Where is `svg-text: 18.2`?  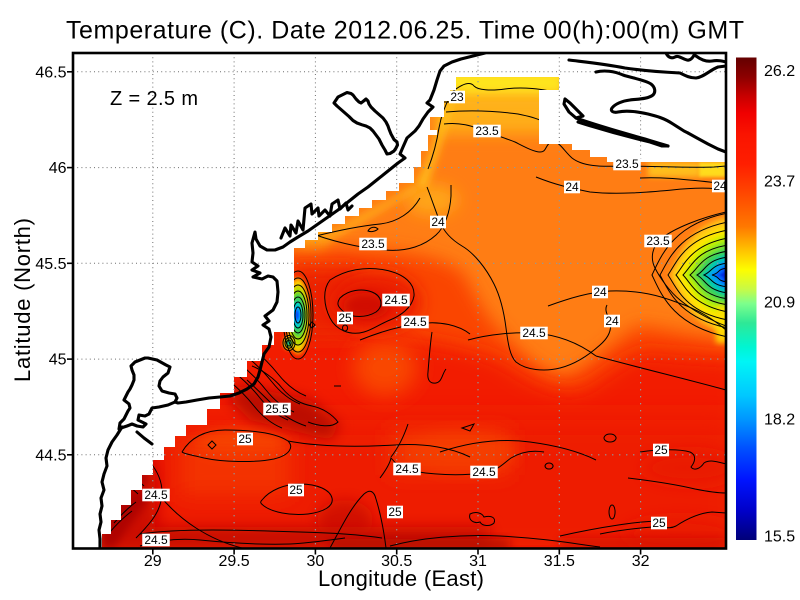
svg-text: 18.2 is located at coordinates (779, 420).